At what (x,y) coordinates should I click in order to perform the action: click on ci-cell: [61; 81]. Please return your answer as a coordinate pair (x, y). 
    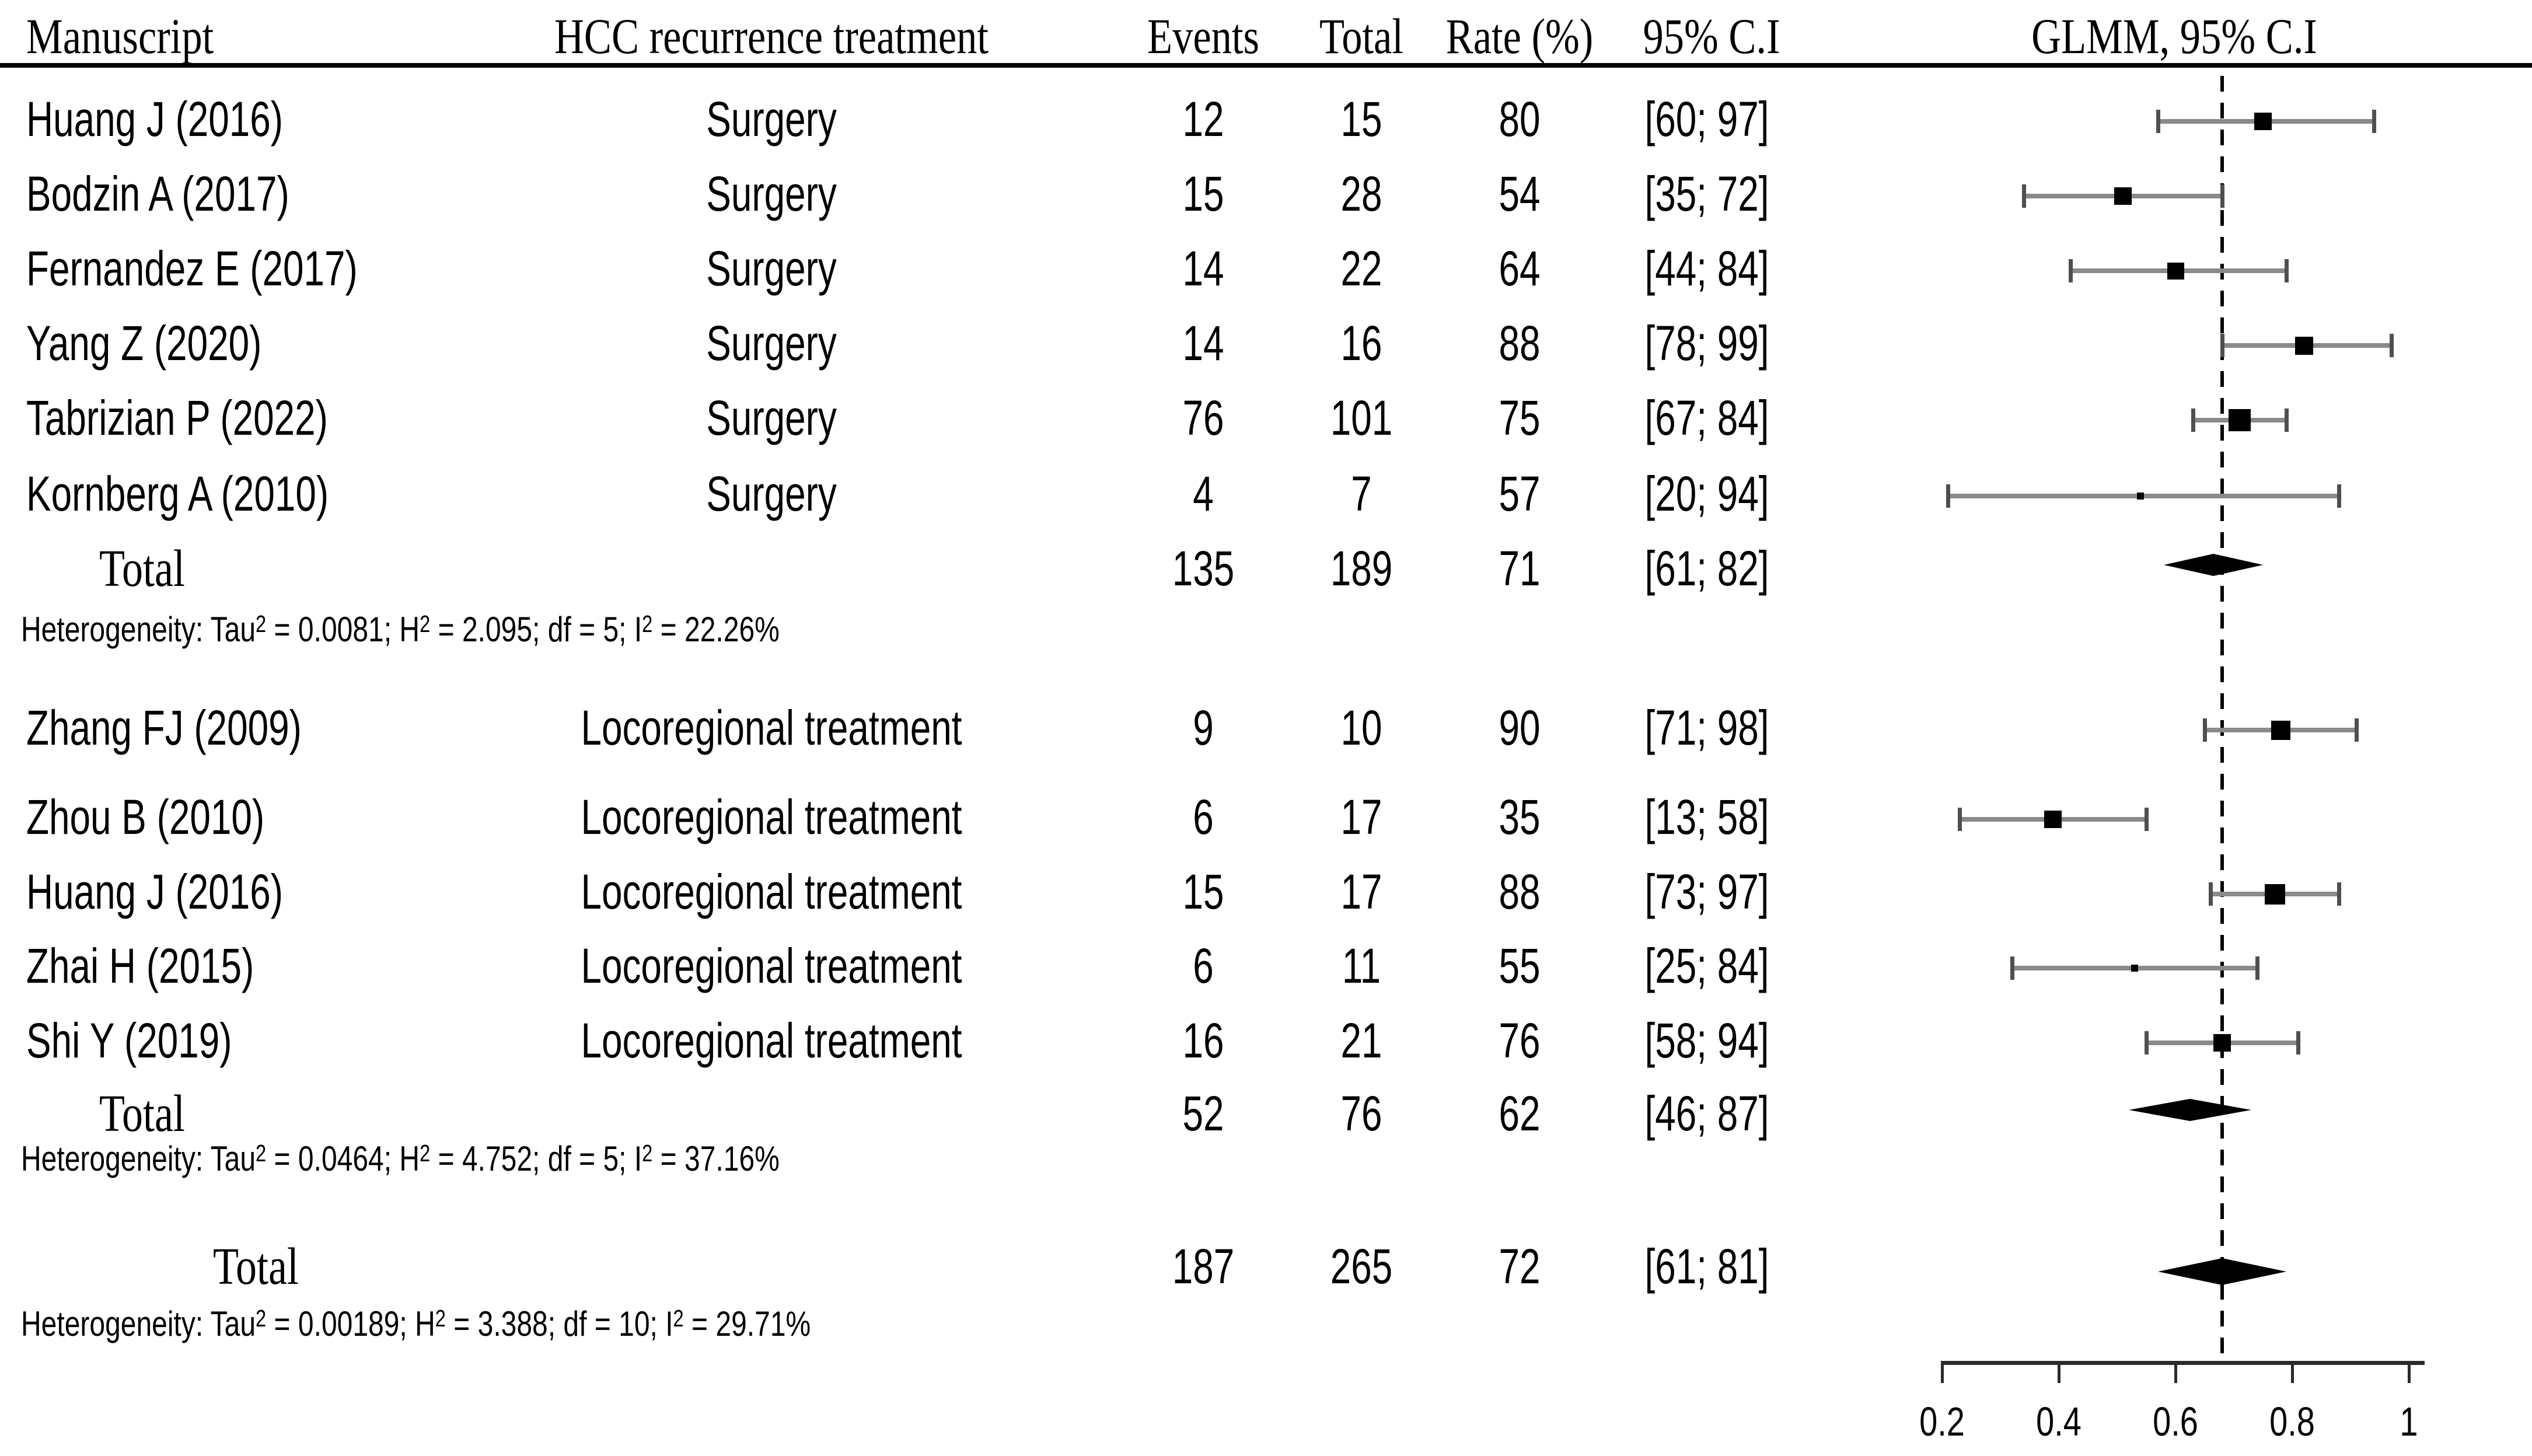
    Looking at the image, I should click on (1706, 1266).